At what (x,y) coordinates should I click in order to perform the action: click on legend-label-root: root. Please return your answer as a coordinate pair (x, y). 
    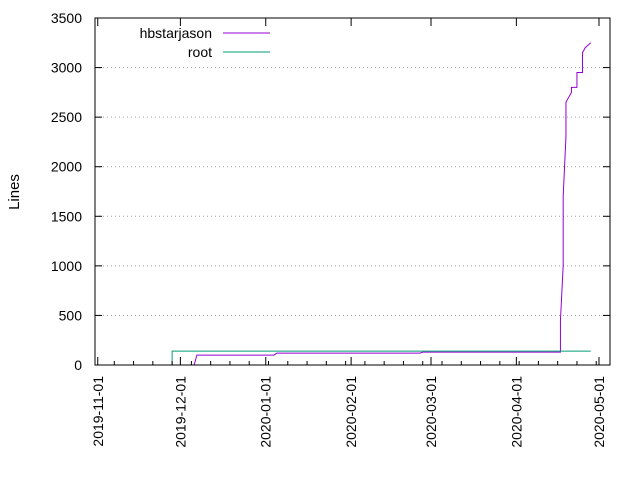
    Looking at the image, I should click on (200, 52).